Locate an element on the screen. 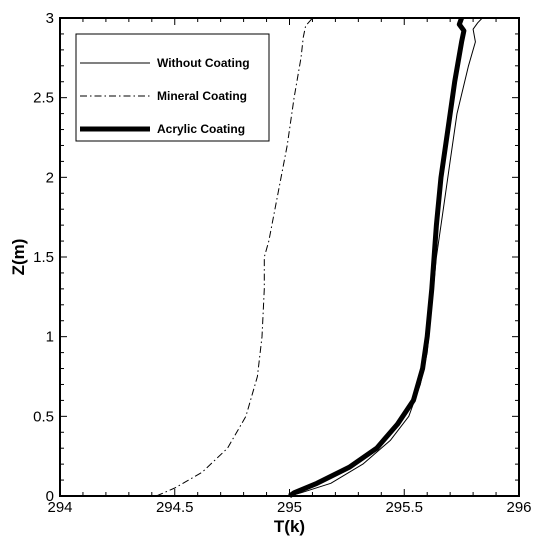  x-axis-title: T(k) is located at coordinates (289, 526).